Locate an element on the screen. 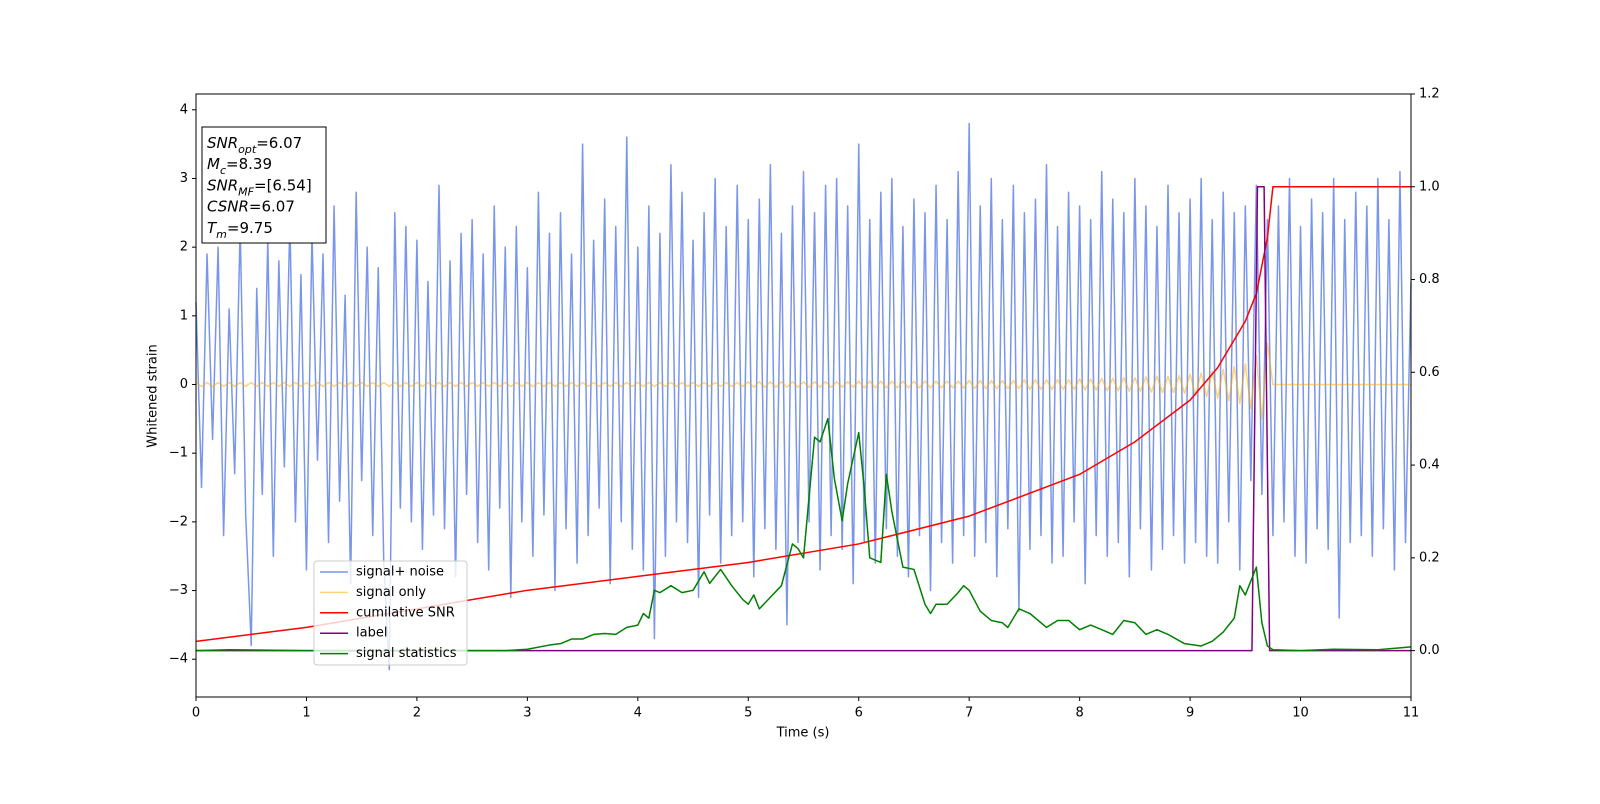 Image resolution: width=1600 pixels, height=804 pixels. x-tick-label: 0 is located at coordinates (196, 713).